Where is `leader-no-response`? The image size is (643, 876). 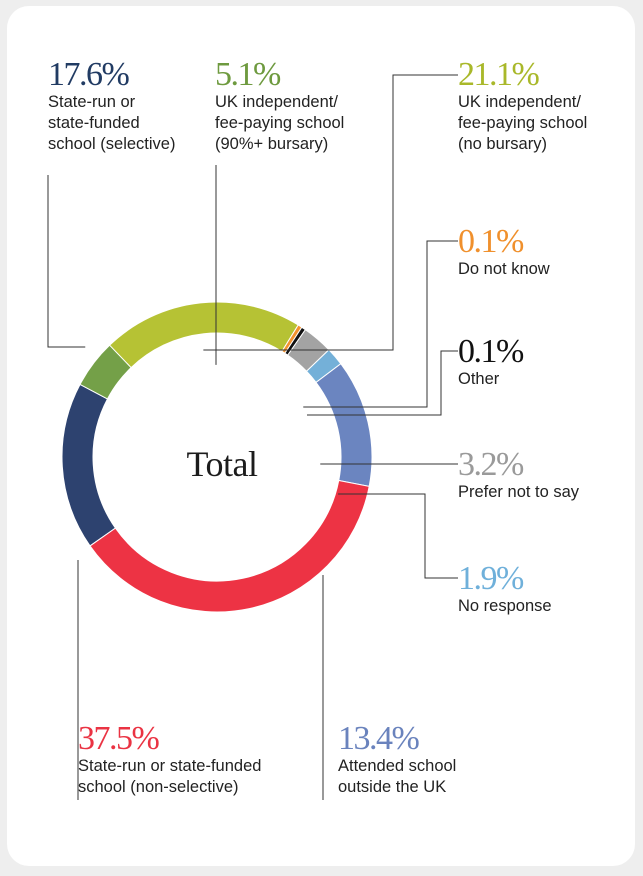 leader-no-response is located at coordinates (398, 536).